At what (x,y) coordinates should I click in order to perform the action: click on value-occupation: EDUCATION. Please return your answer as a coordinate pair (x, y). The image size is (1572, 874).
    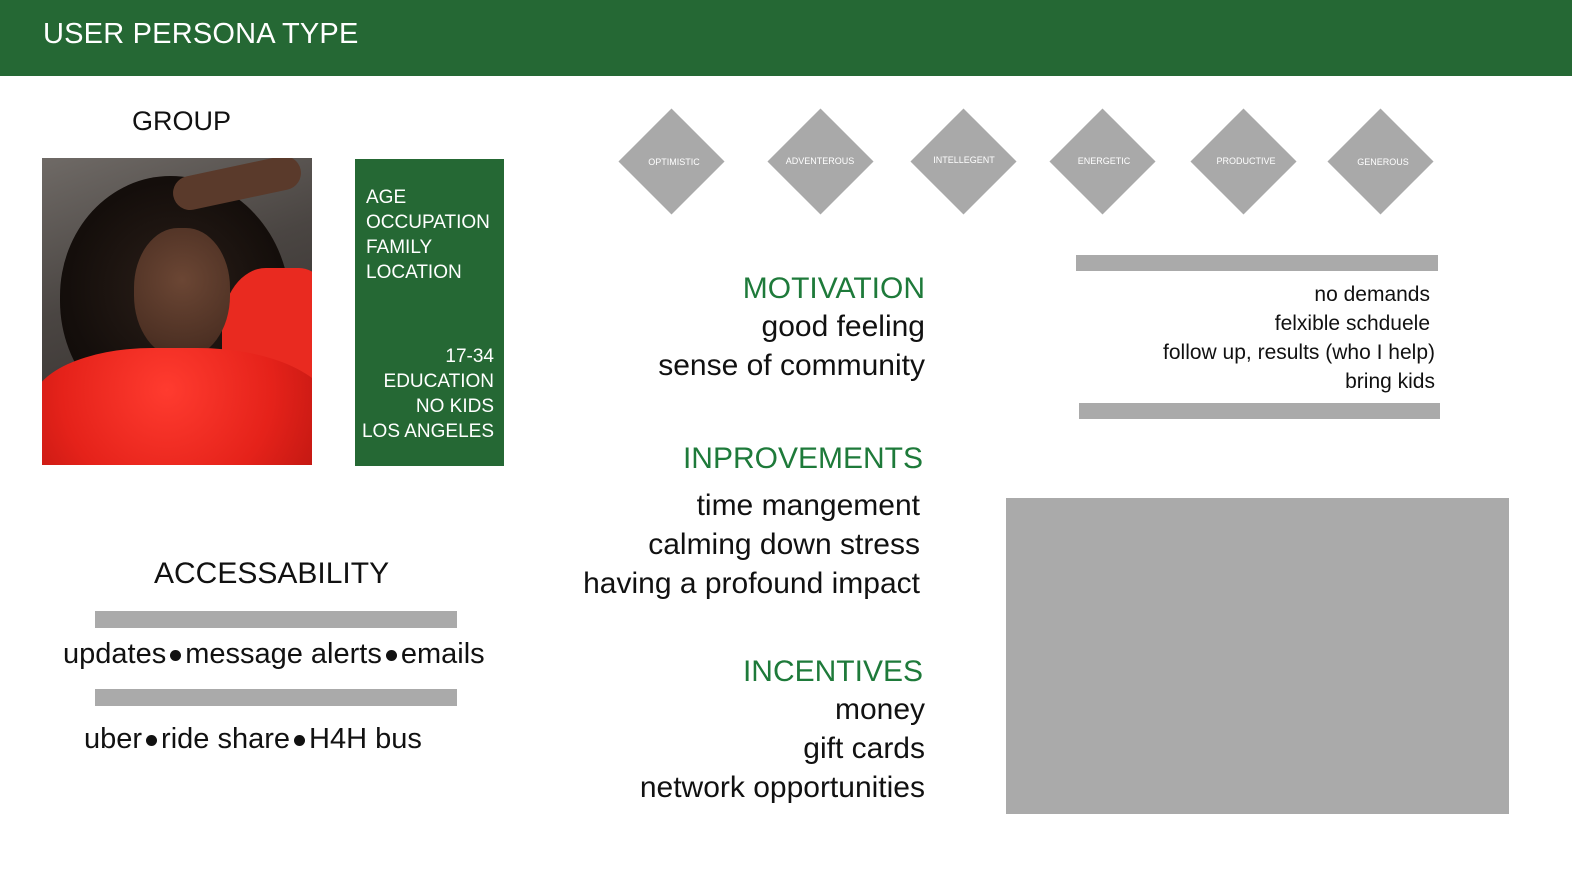
    Looking at the image, I should click on (438, 381).